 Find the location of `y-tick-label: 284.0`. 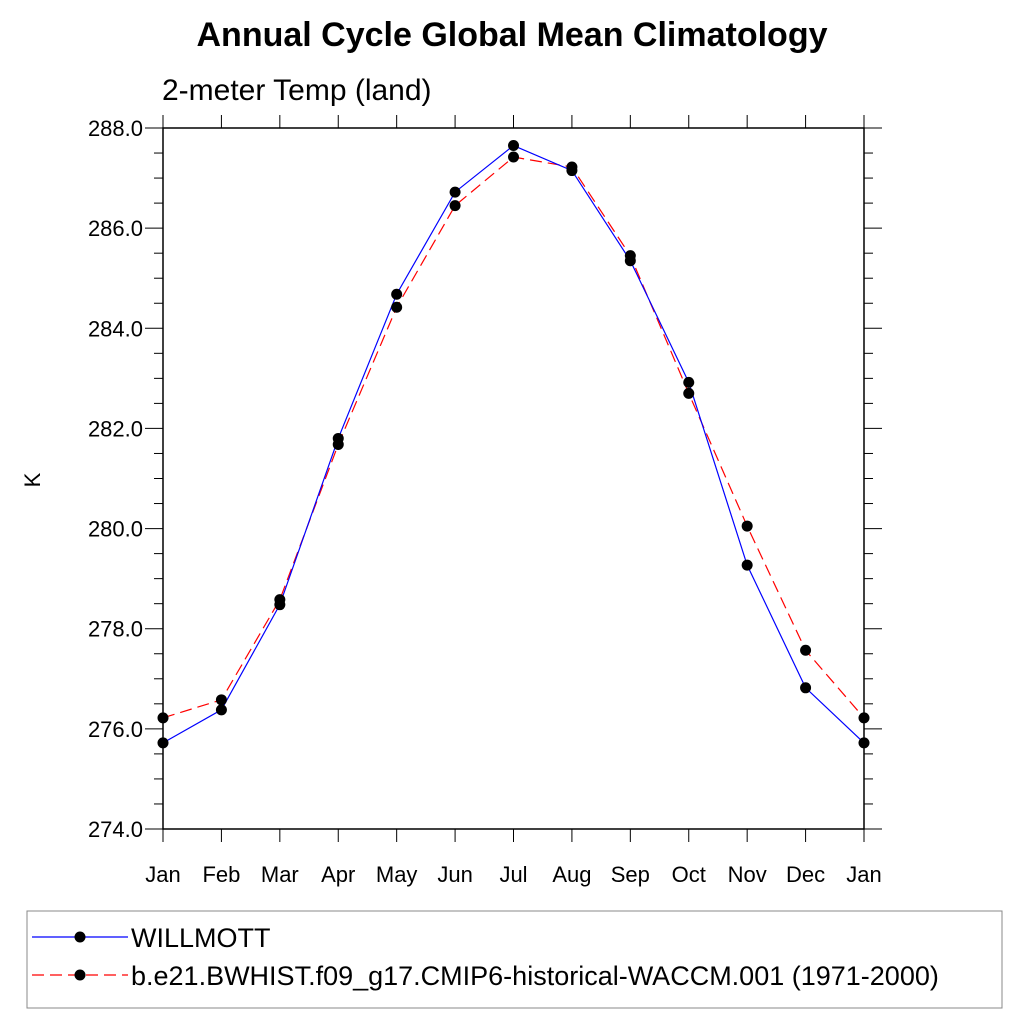

y-tick-label: 284.0 is located at coordinates (115, 328).